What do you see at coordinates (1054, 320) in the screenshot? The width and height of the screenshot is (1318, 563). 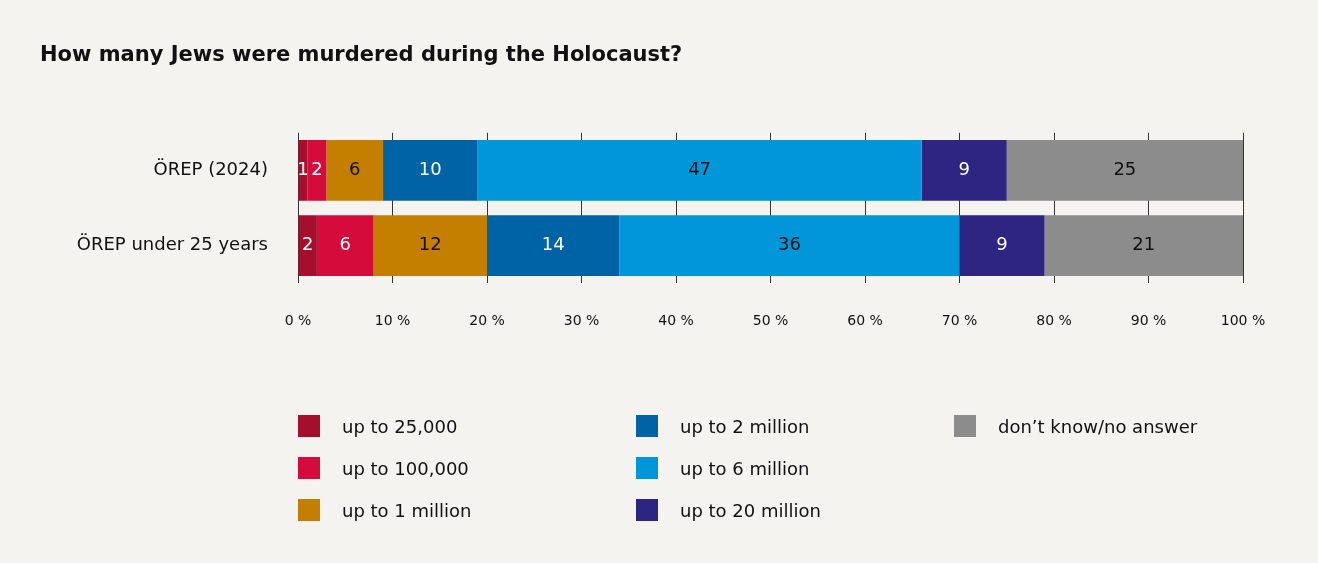 I see `x-tick-label: 80 %` at bounding box center [1054, 320].